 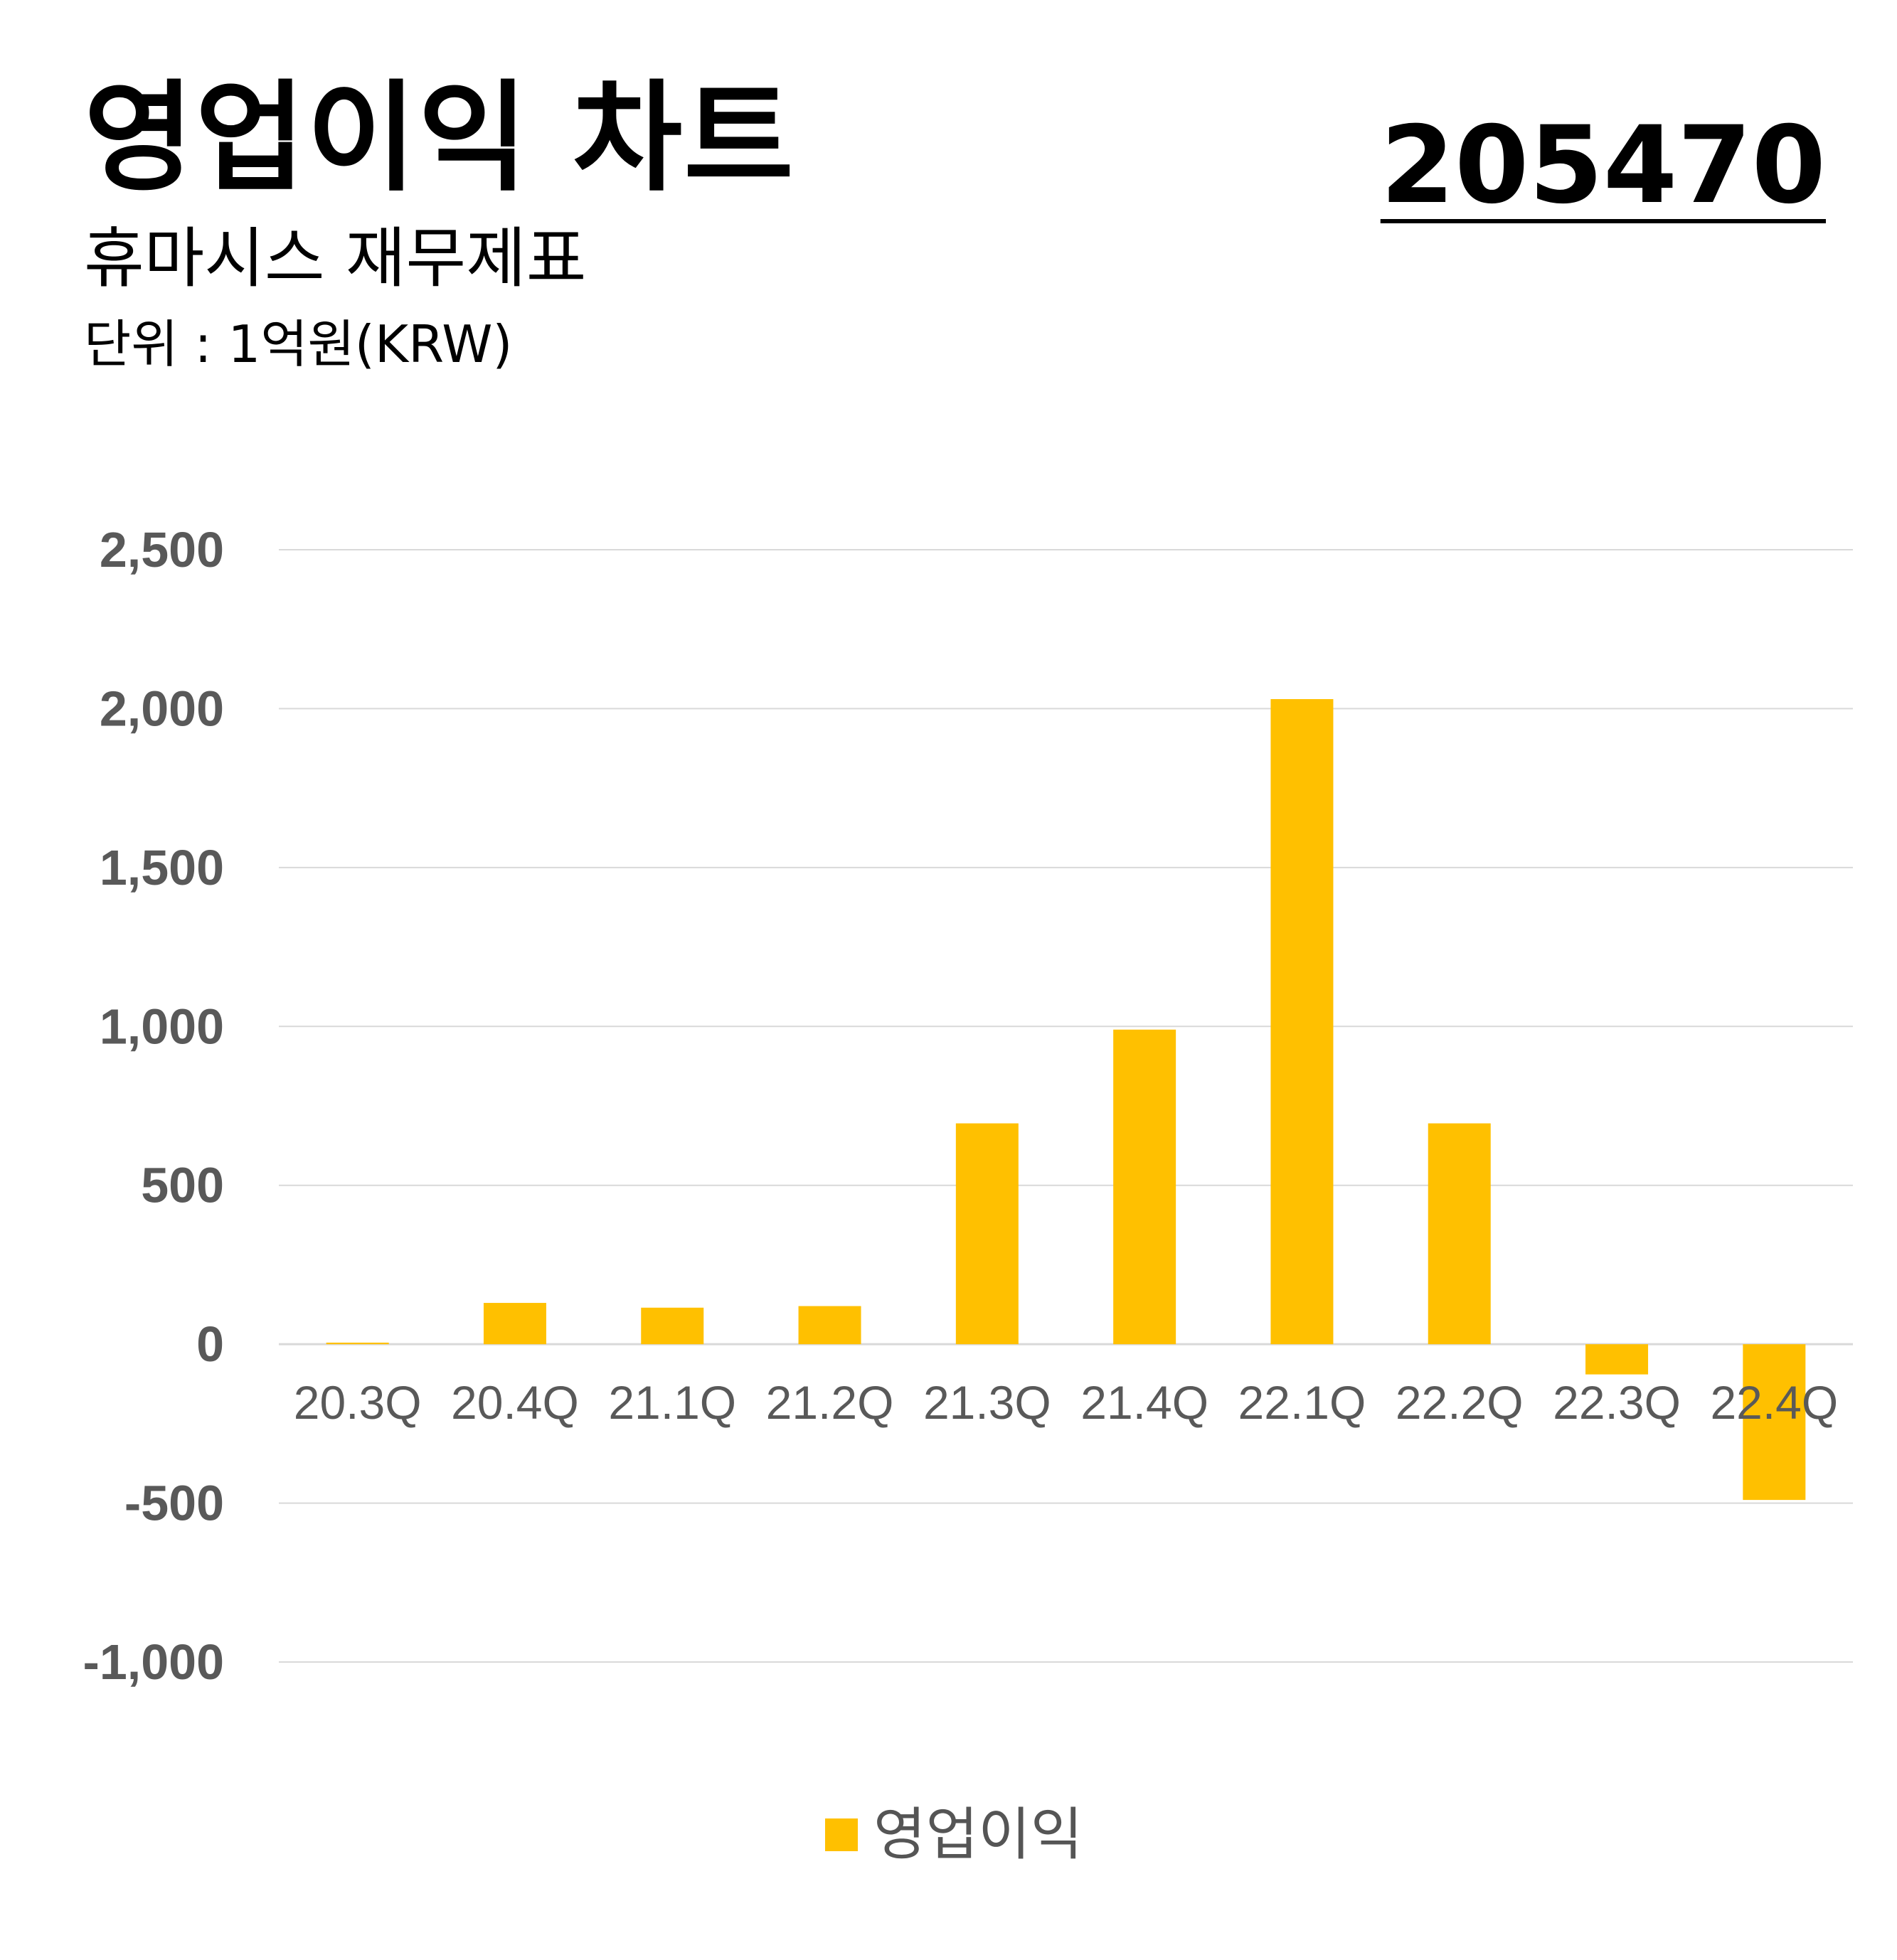 What do you see at coordinates (154, 1662) in the screenshot?
I see `y-tick-label: -1,000` at bounding box center [154, 1662].